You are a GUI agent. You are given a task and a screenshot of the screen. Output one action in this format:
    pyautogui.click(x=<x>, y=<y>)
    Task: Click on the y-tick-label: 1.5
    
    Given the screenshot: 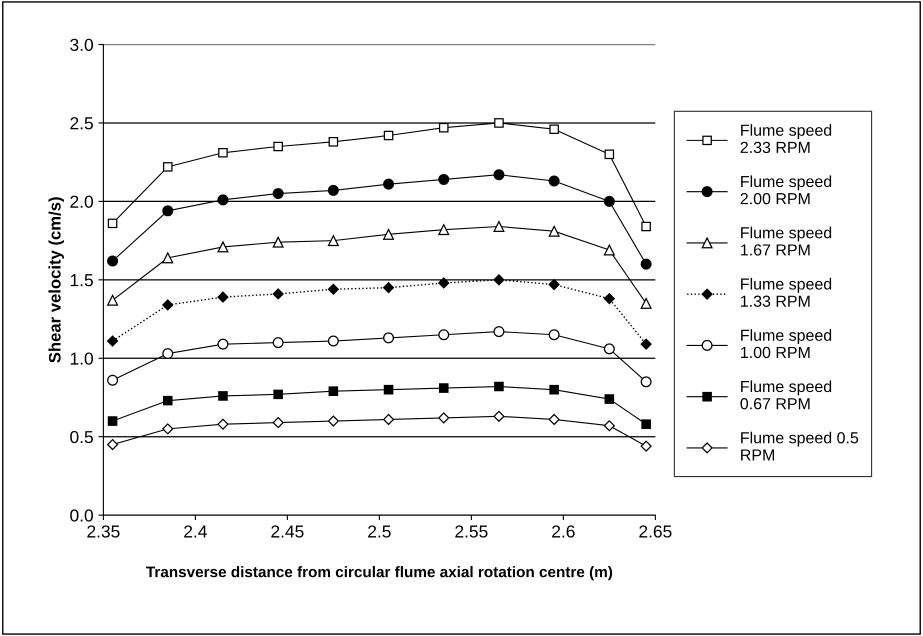 What is the action you would take?
    pyautogui.click(x=81, y=280)
    